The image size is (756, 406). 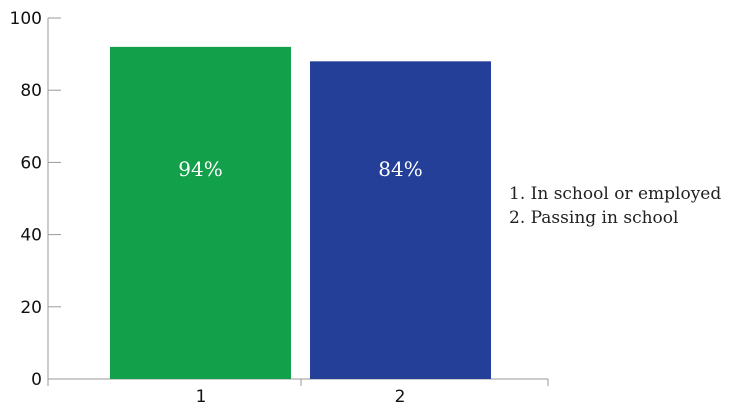 I want to click on y-tick-label: 100, so click(x=26, y=19).